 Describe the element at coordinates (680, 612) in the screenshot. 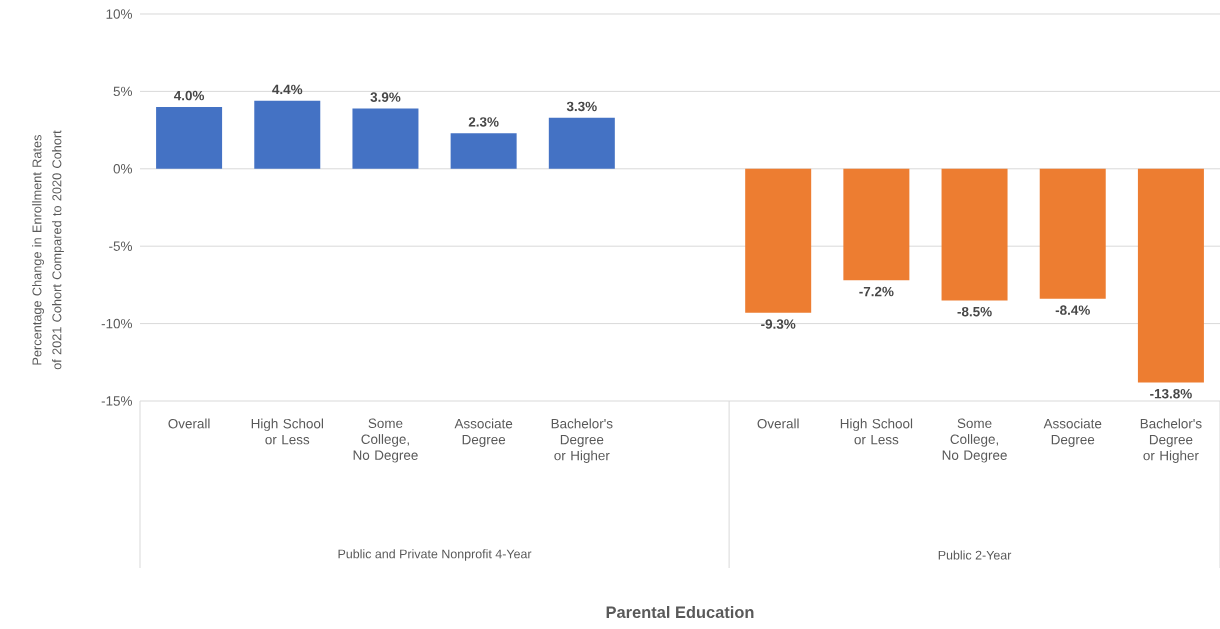

I see `text: Parental Education` at that location.